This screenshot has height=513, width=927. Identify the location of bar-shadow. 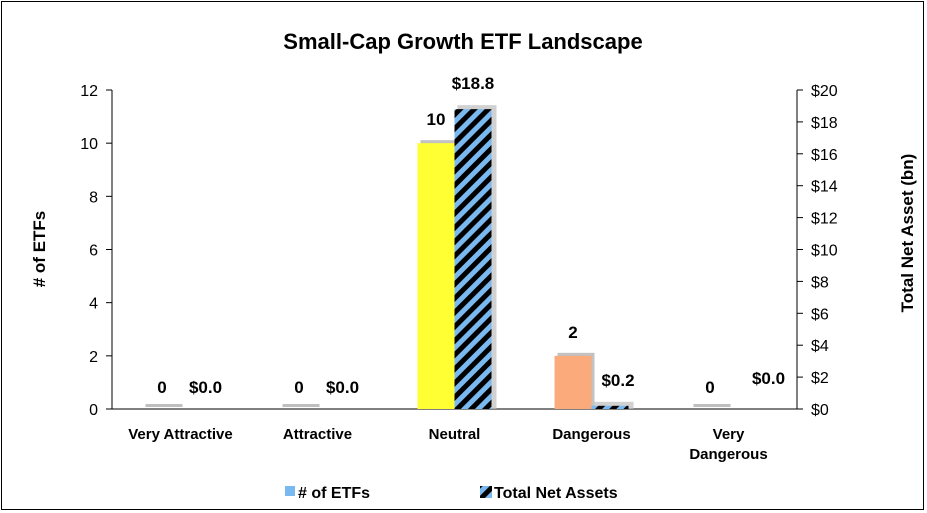
(614, 405).